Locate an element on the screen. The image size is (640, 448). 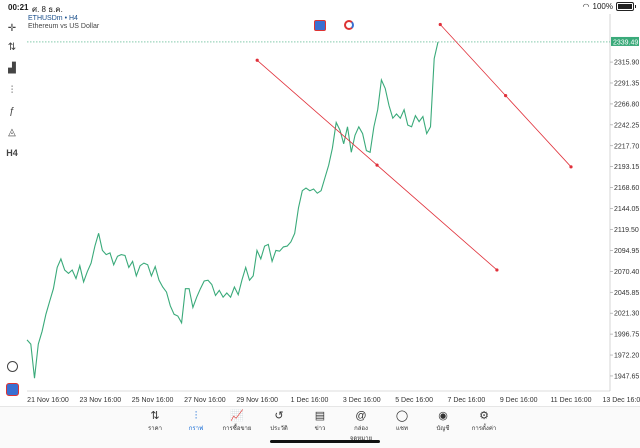
status-right: ◠ 100% is located at coordinates (609, 6).